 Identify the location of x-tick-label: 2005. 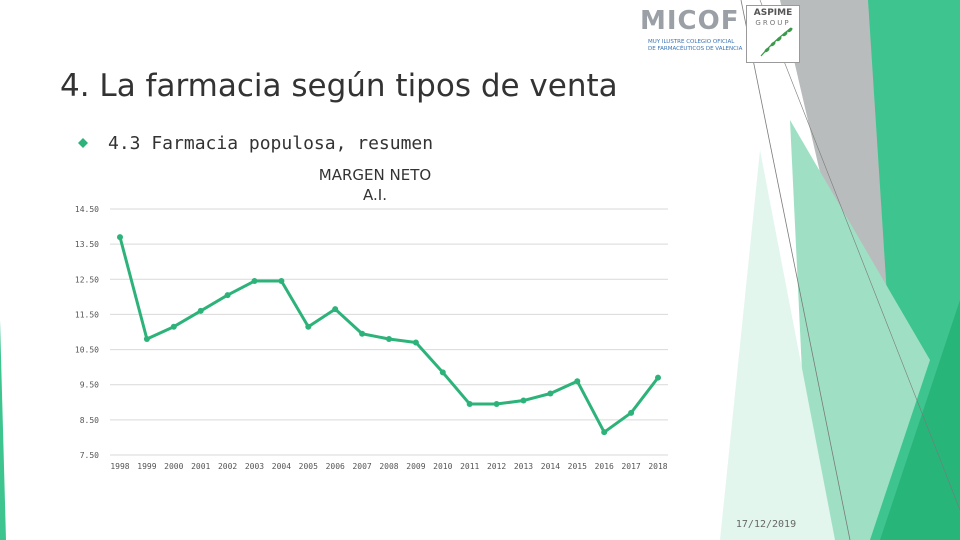
(308, 466).